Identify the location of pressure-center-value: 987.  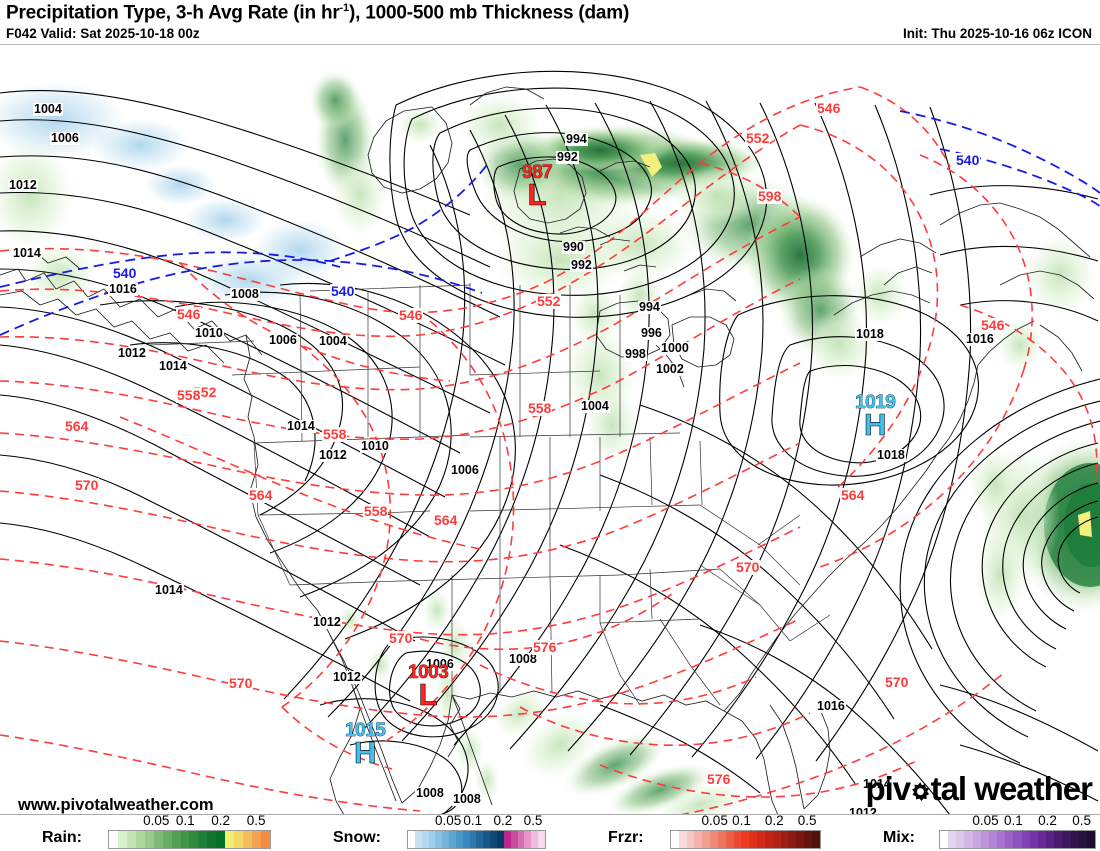
(537, 172).